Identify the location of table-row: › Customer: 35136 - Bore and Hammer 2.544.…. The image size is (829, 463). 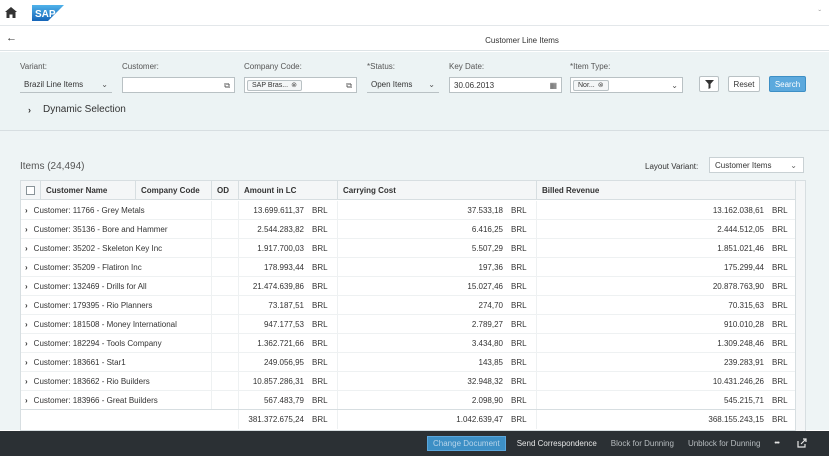
(409, 229).